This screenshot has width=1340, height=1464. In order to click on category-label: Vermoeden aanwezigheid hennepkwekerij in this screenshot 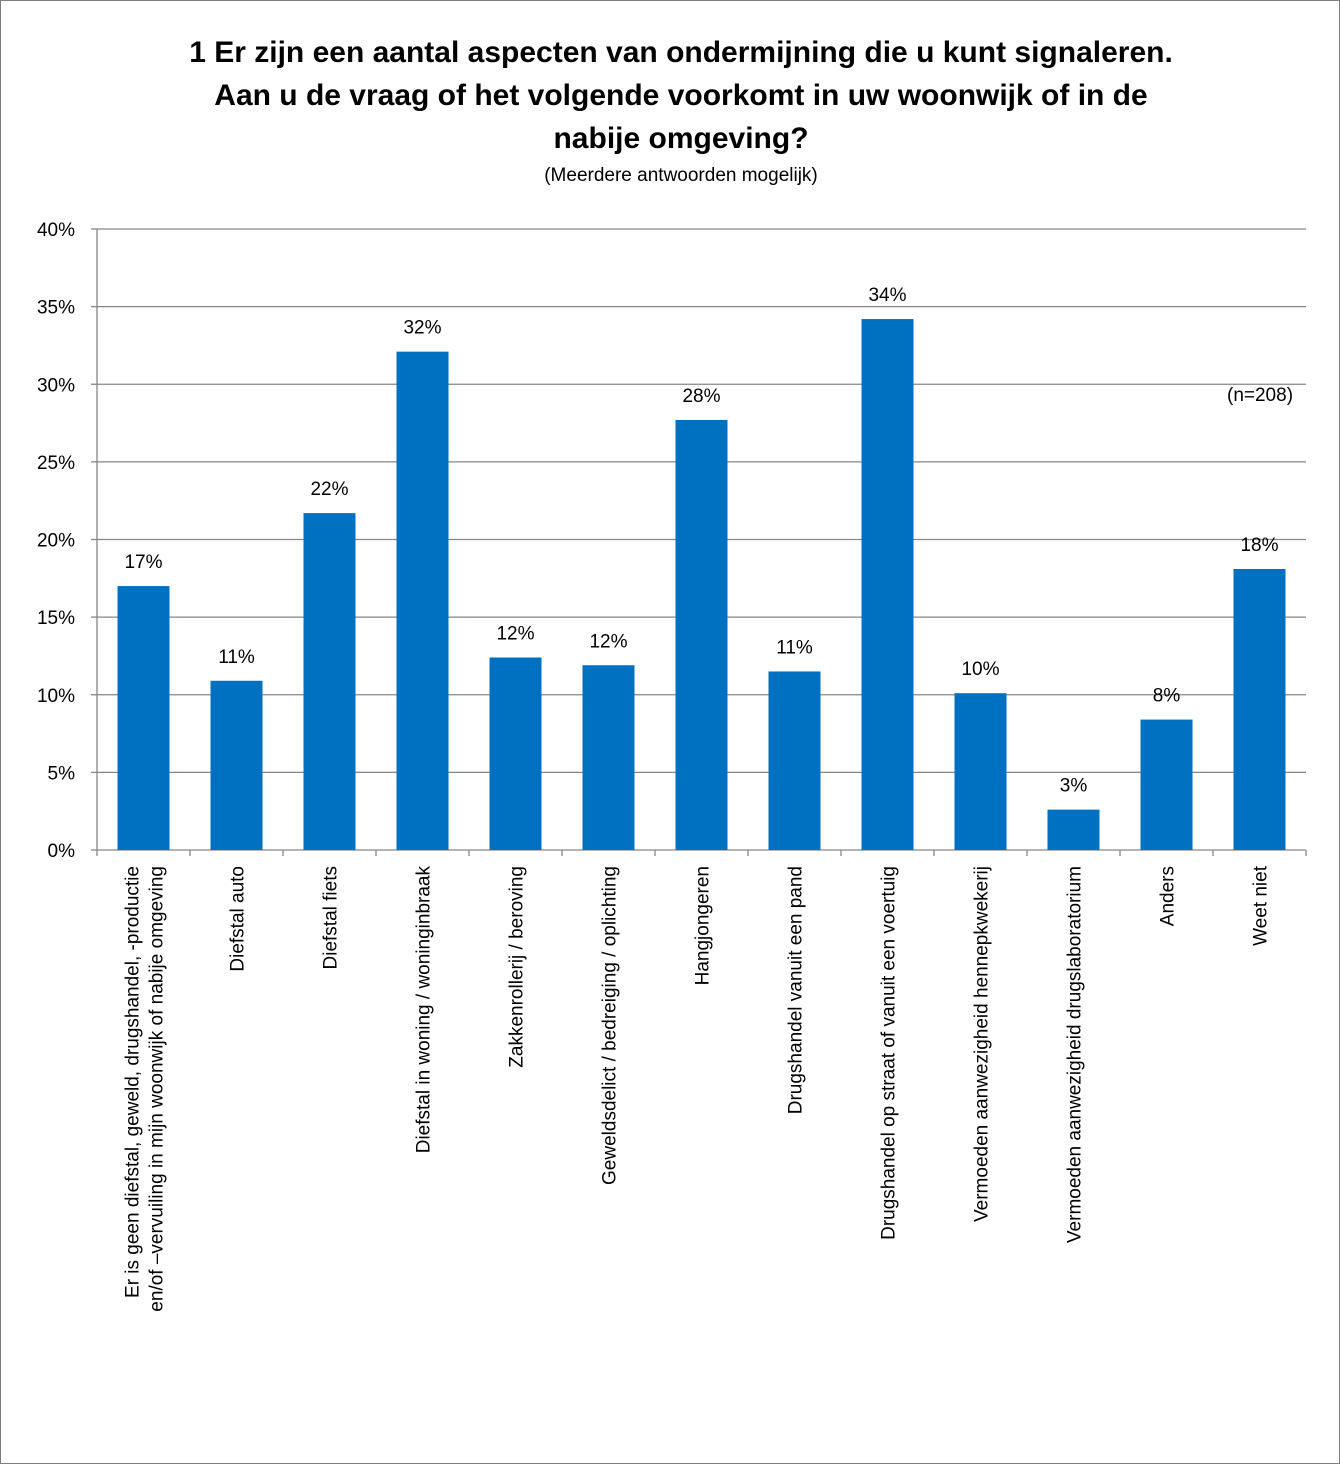, I will do `click(982, 1044)`.